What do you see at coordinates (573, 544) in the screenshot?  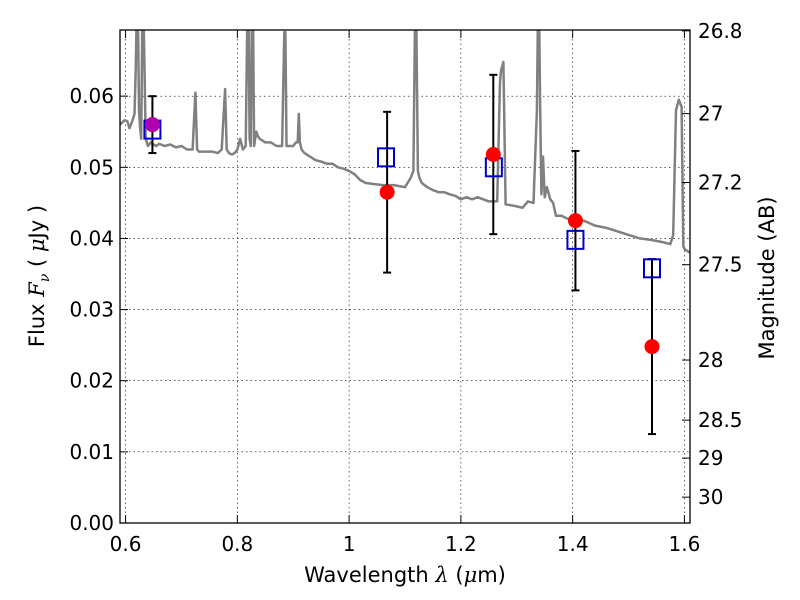 I see `x-tick-label: 1.4` at bounding box center [573, 544].